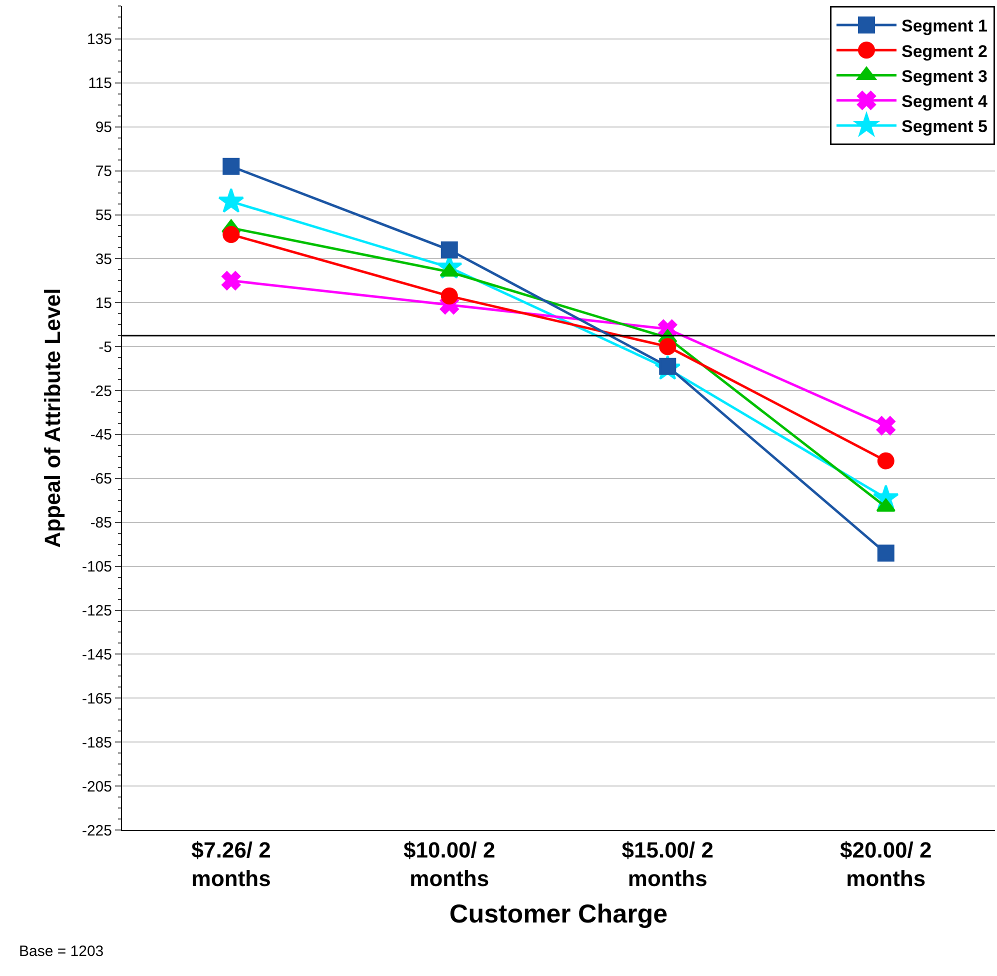 This screenshot has height=976, width=997. I want to click on x-tick-label: $20.00/ 2 months, so click(886, 864).